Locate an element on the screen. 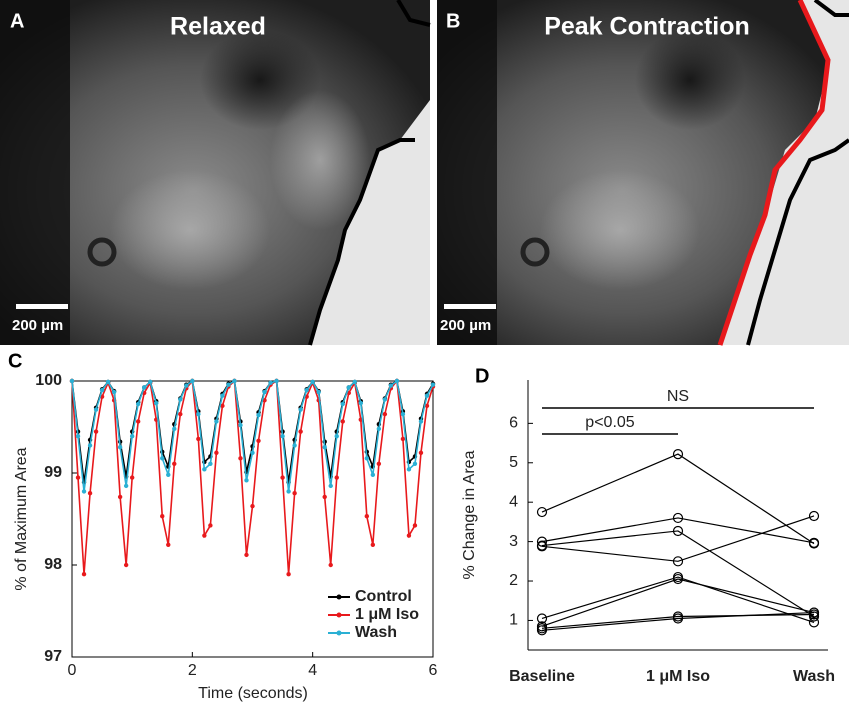 The height and width of the screenshot is (707, 849). y-tick-label: 99 is located at coordinates (53, 472).